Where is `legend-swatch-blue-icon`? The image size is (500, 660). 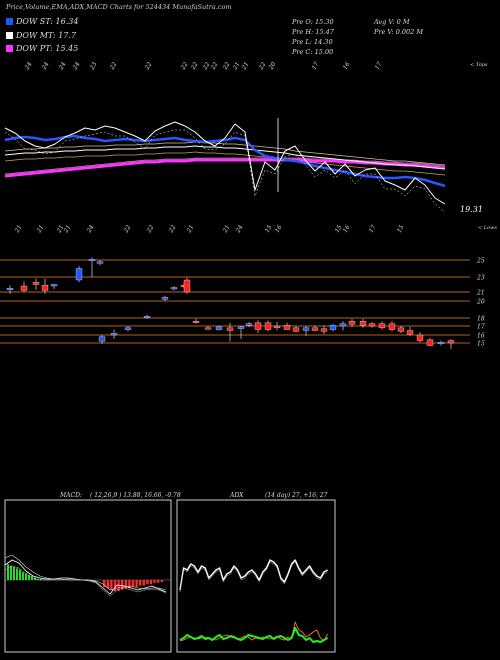
legend-swatch-blue-icon is located at coordinates (9, 21).